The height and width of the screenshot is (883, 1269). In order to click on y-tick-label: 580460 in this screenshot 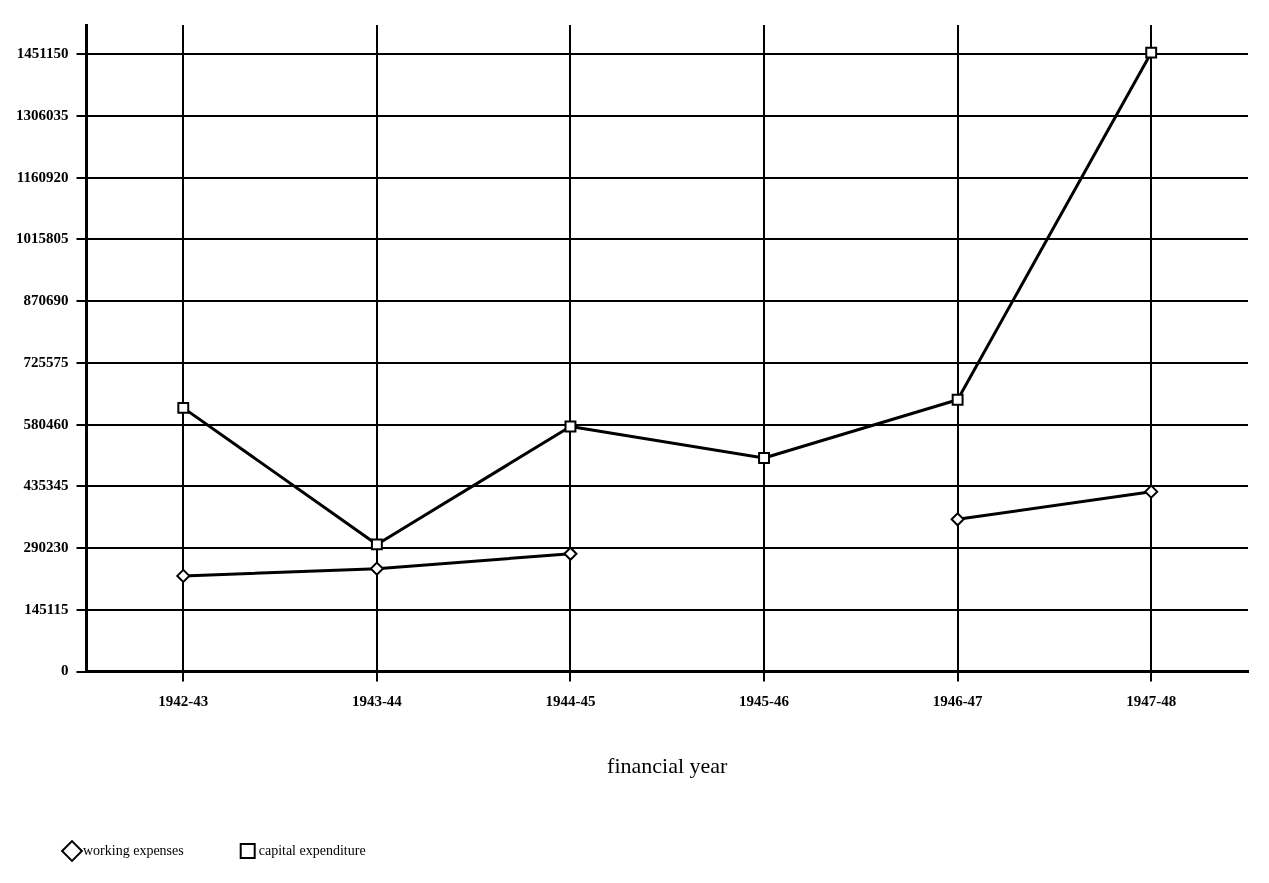, I will do `click(46, 423)`.